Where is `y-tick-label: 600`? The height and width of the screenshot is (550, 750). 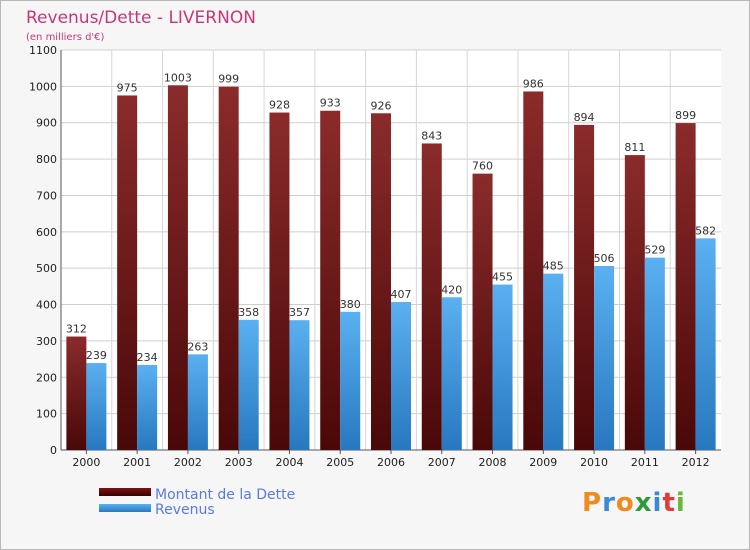 y-tick-label: 600 is located at coordinates (46, 232).